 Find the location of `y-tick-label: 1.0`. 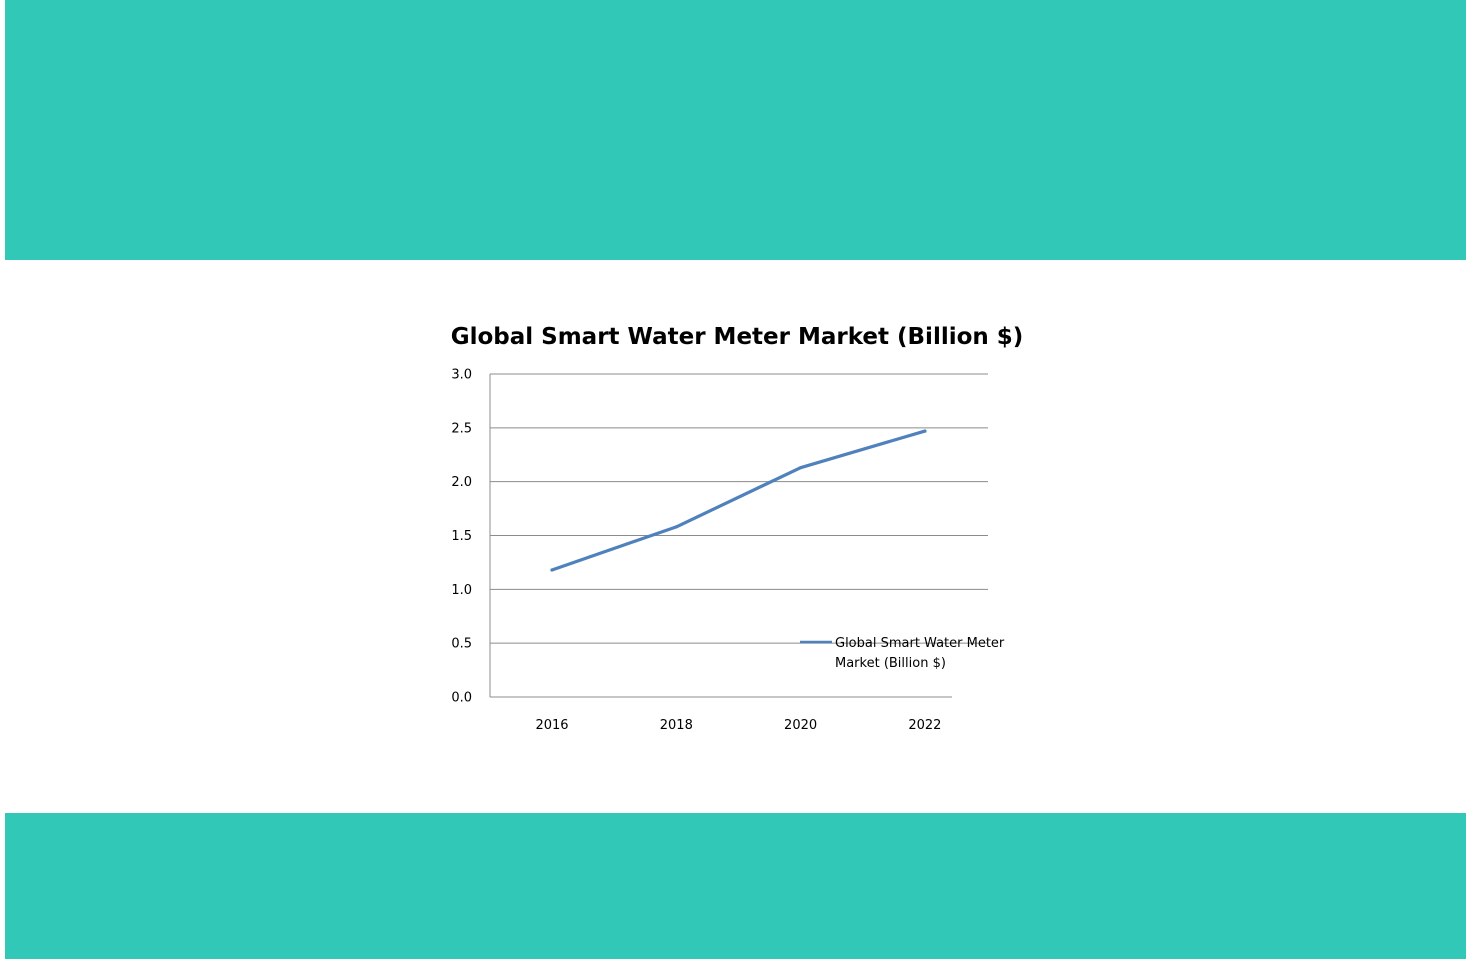

y-tick-label: 1.0 is located at coordinates (461, 590).